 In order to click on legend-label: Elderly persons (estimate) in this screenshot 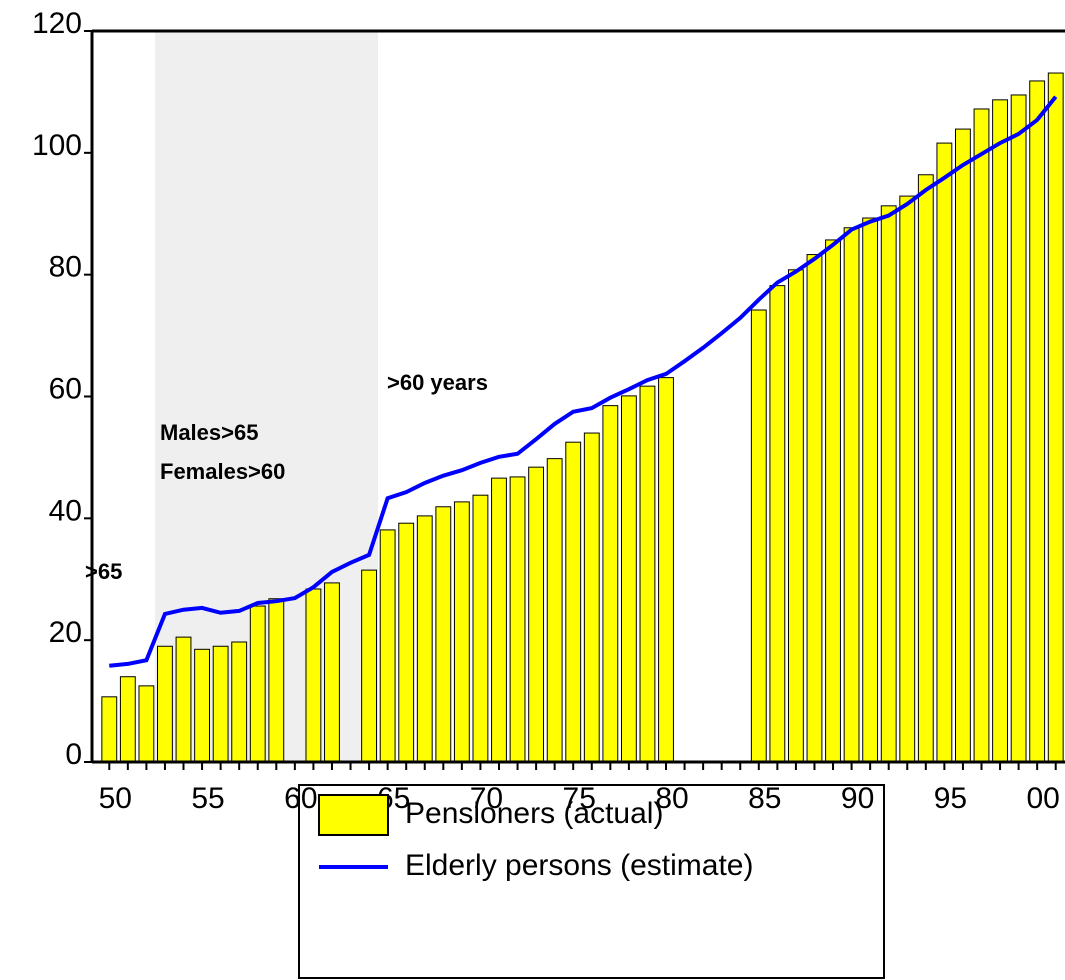, I will do `click(579, 865)`.